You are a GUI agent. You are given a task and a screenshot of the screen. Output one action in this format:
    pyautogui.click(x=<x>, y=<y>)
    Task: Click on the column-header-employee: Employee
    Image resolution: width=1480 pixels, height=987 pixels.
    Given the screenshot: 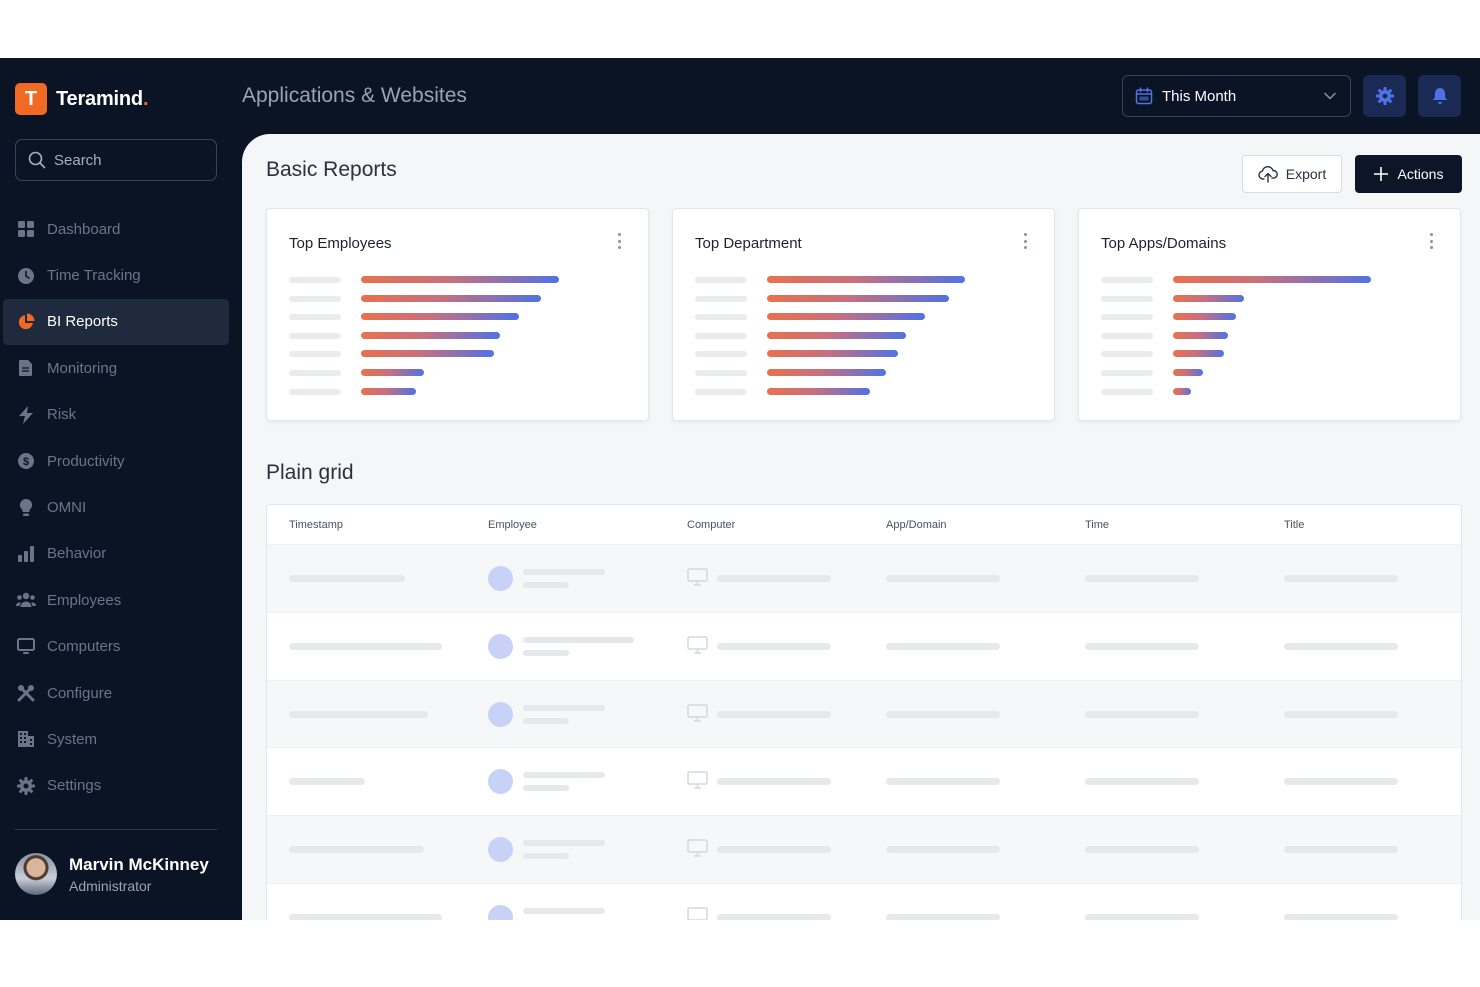 What is the action you would take?
    pyautogui.click(x=512, y=525)
    